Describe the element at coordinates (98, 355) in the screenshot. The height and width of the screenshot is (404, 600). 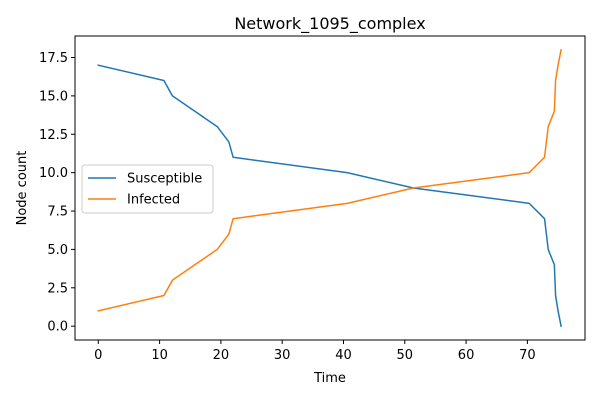
I see `x-tick-label: 0` at that location.